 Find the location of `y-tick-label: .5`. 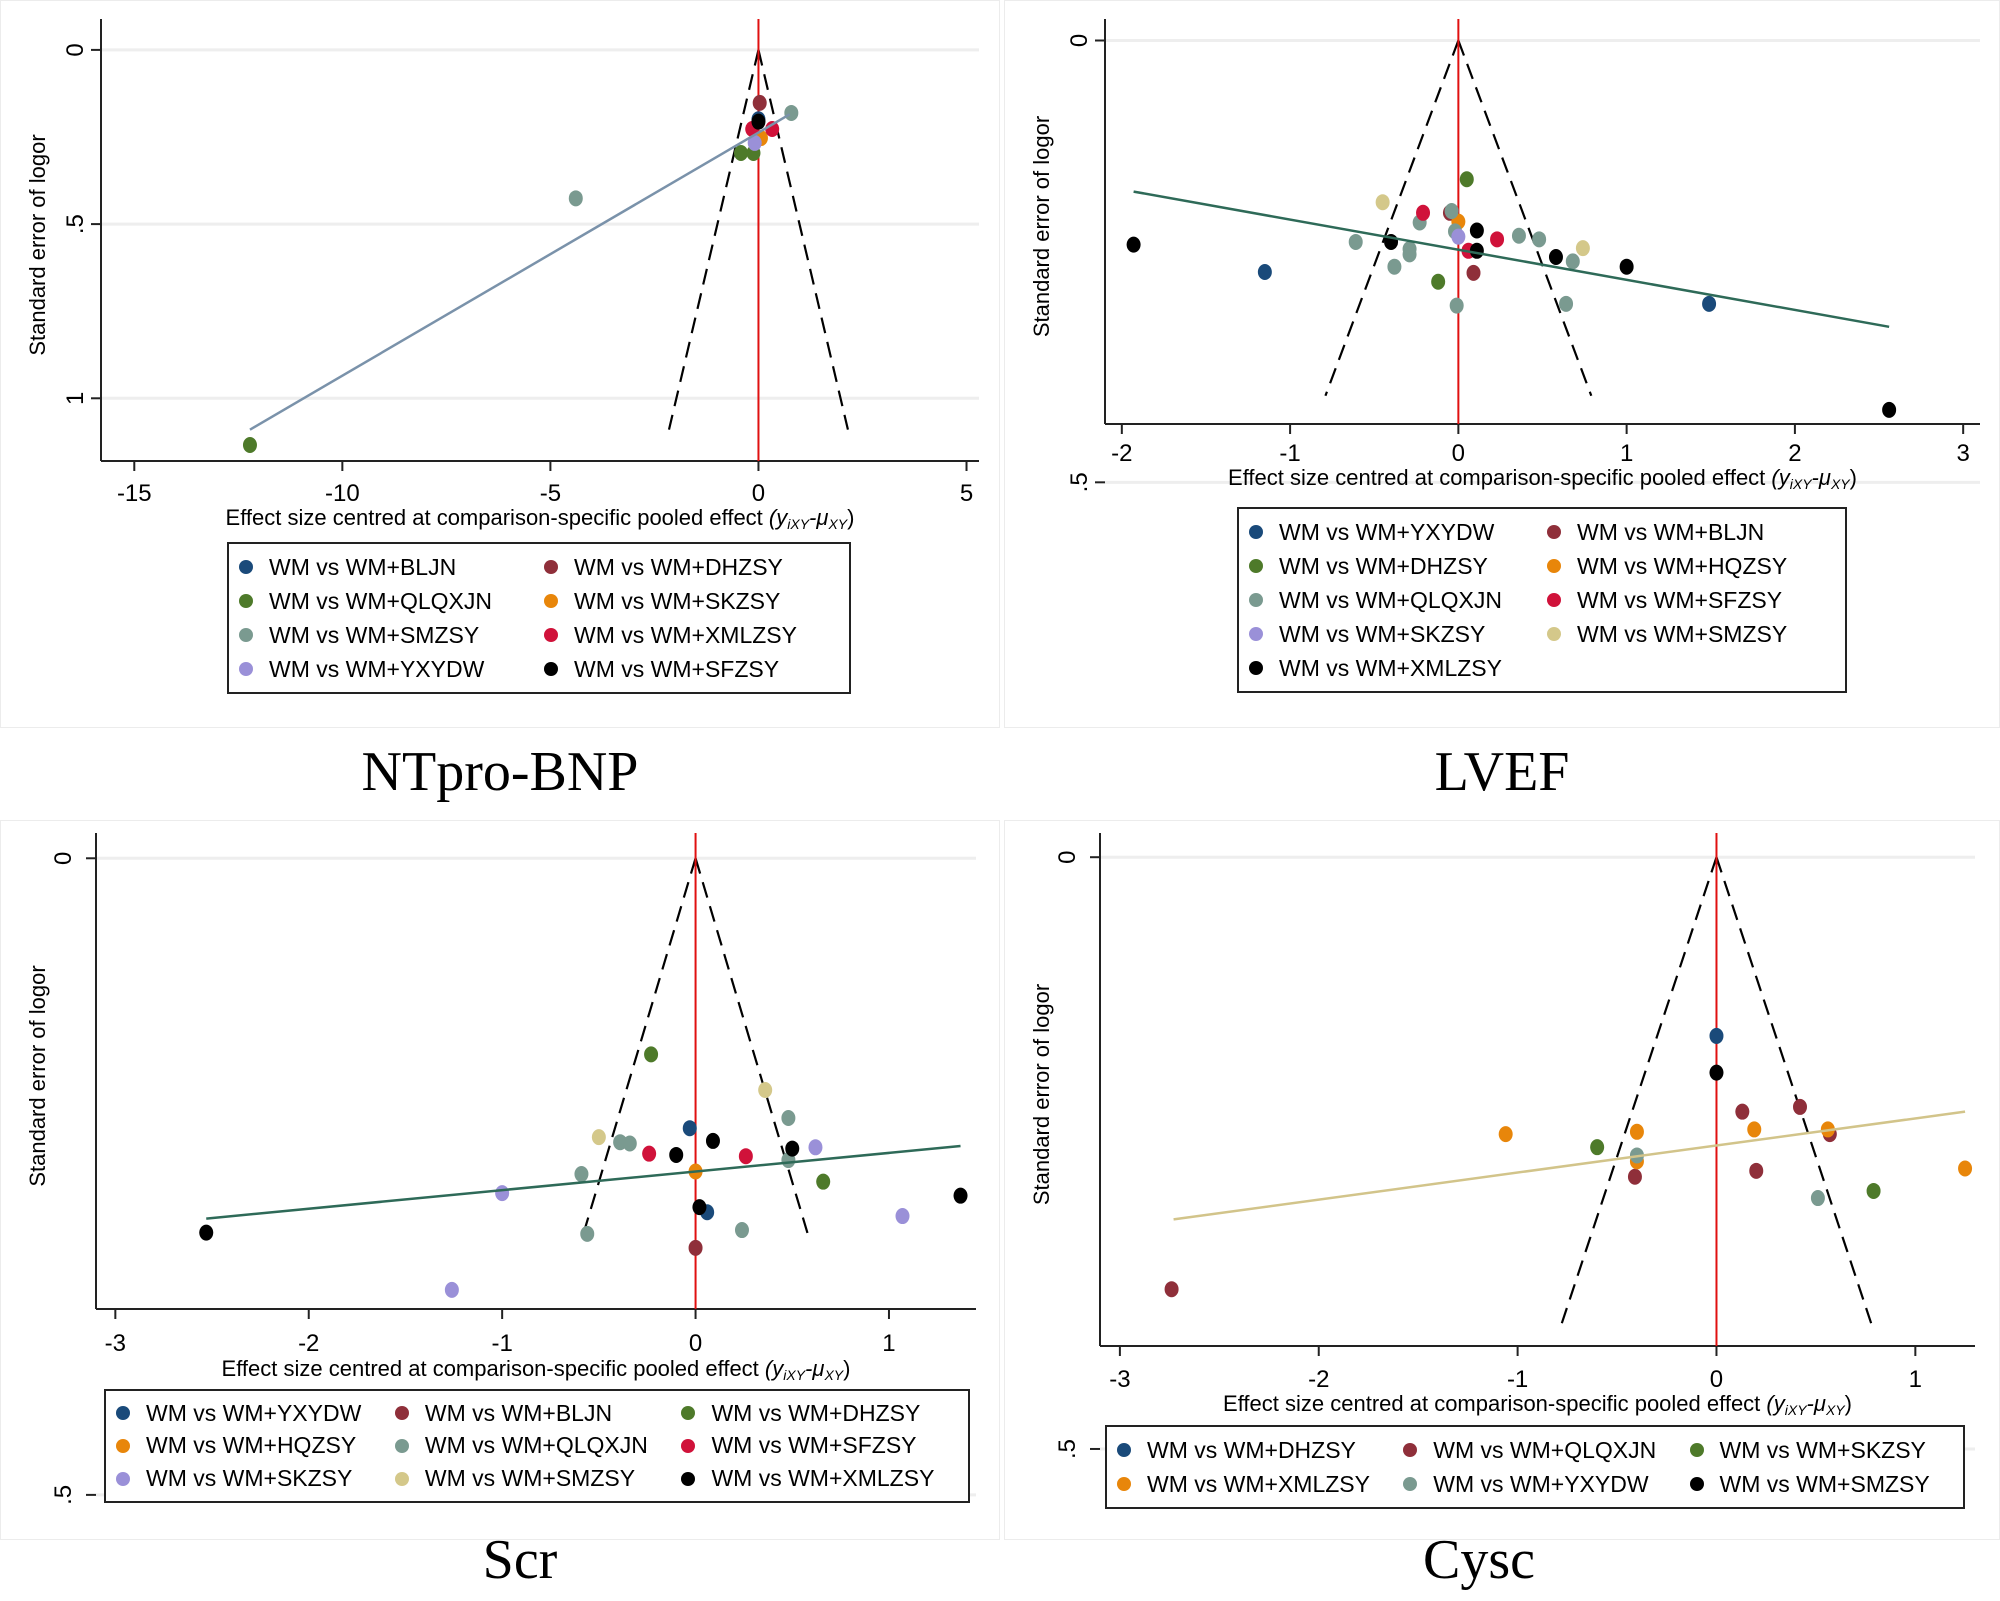

y-tick-label: .5 is located at coordinates (1067, 1449).